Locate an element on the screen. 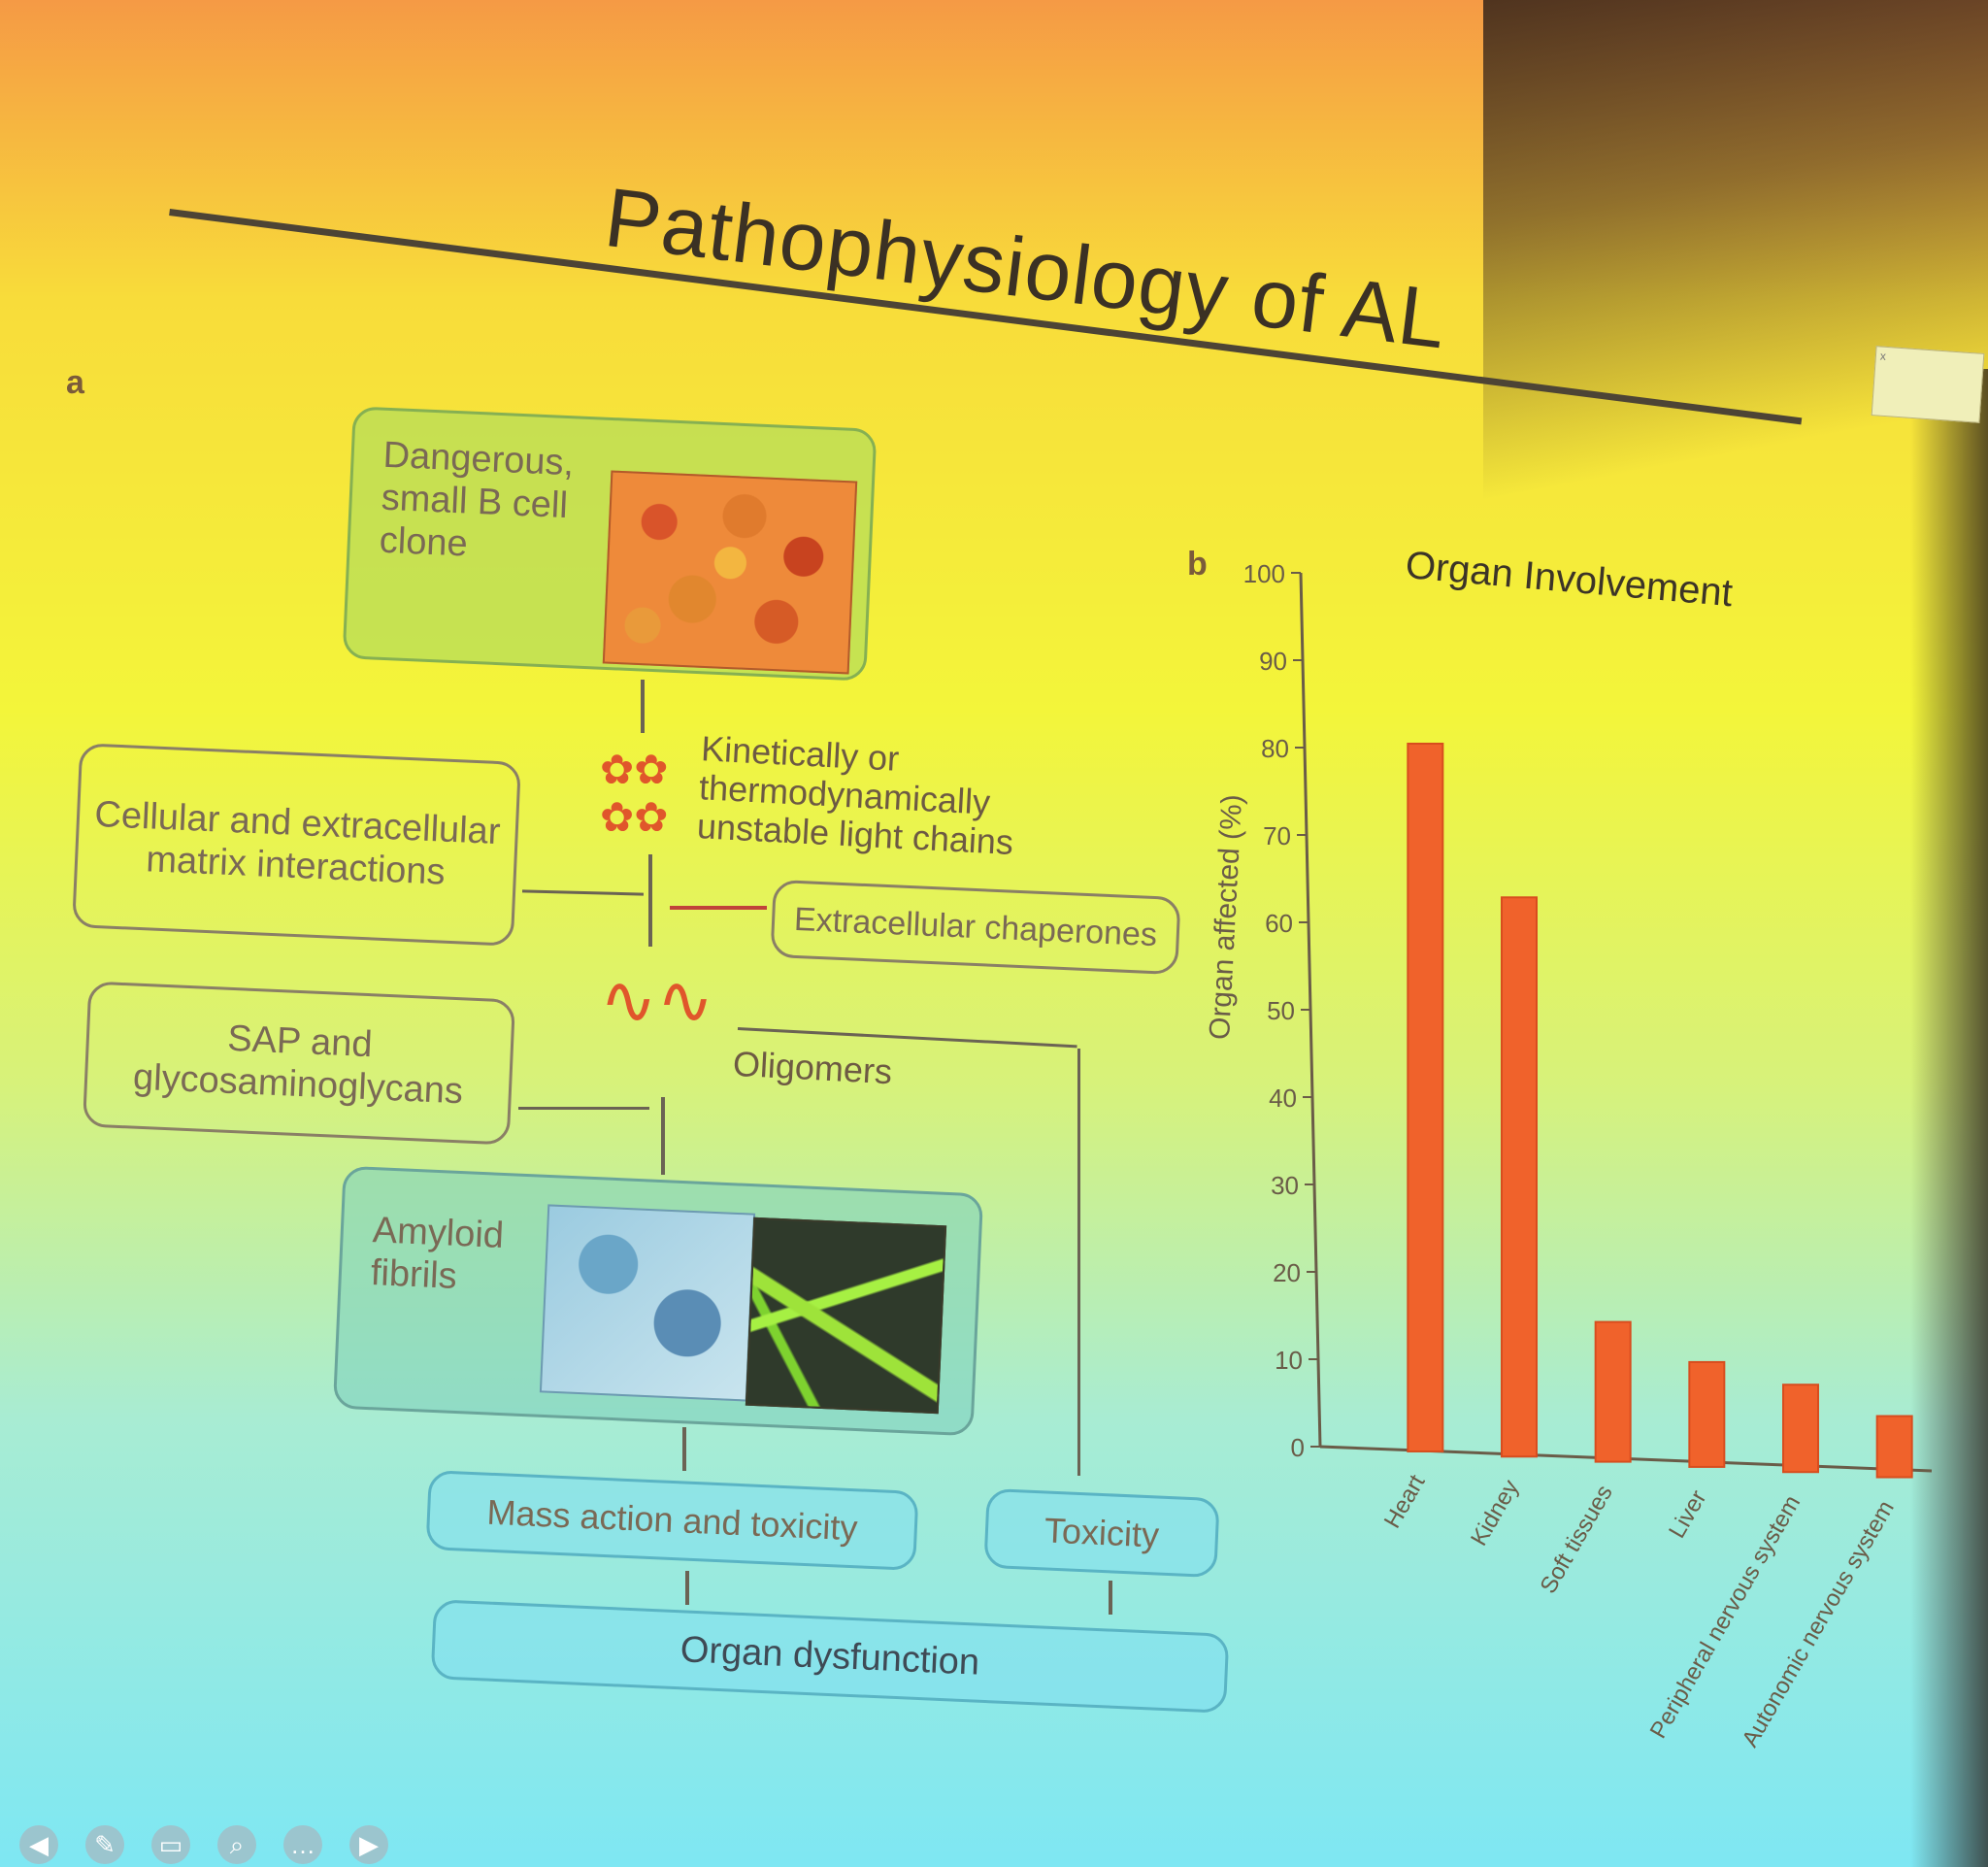  x-tick-label: Soft tissues is located at coordinates (1576, 1539).